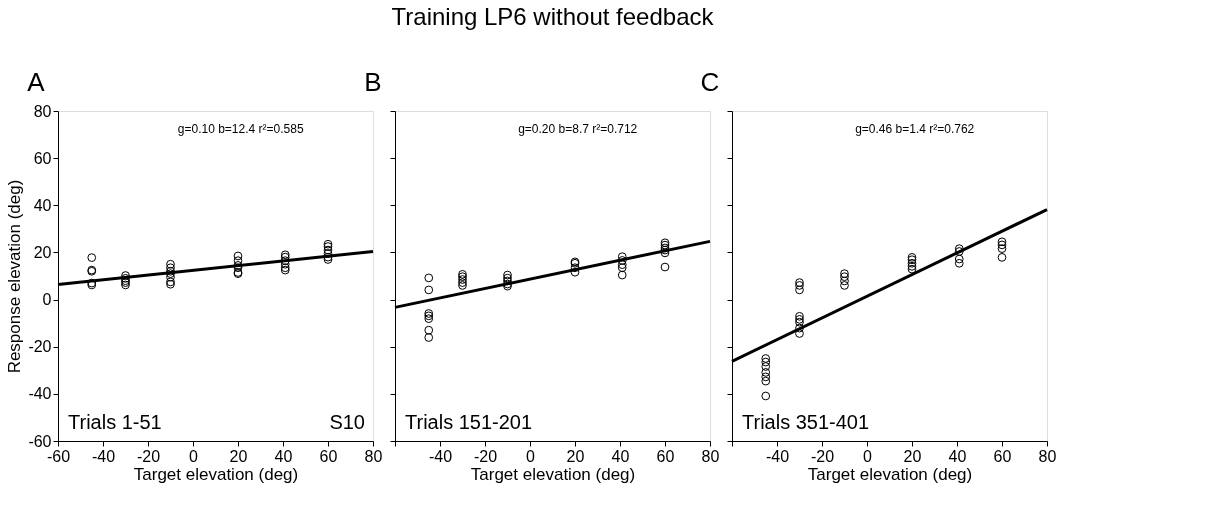 The image size is (1229, 521). Describe the element at coordinates (40, 441) in the screenshot. I see `y-tick-label: -60` at that location.